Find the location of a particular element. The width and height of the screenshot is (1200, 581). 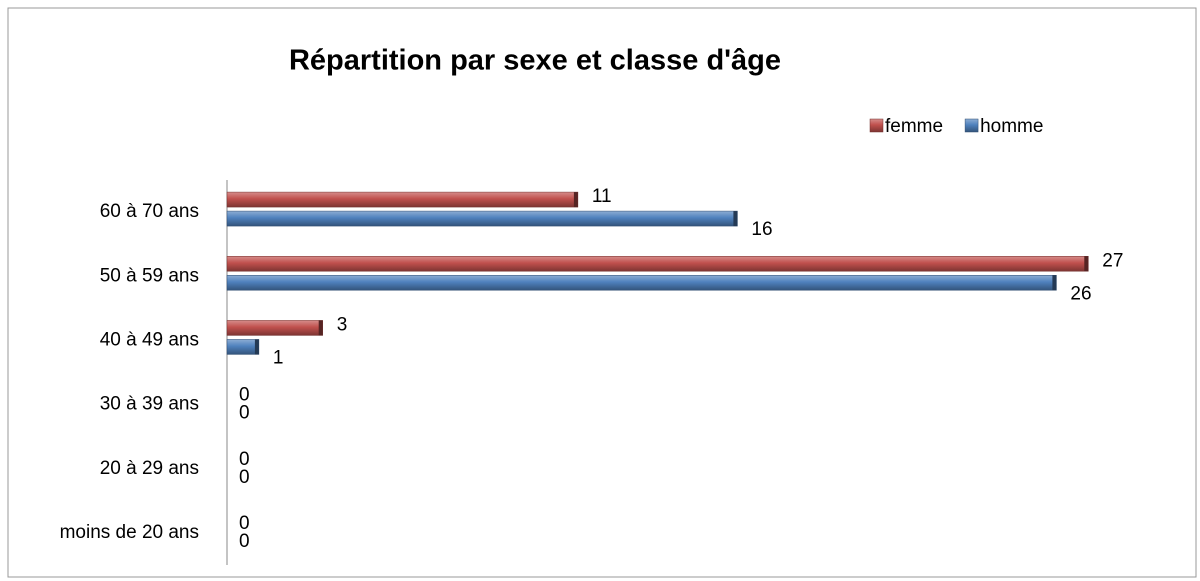

data-label: 11 is located at coordinates (602, 196).